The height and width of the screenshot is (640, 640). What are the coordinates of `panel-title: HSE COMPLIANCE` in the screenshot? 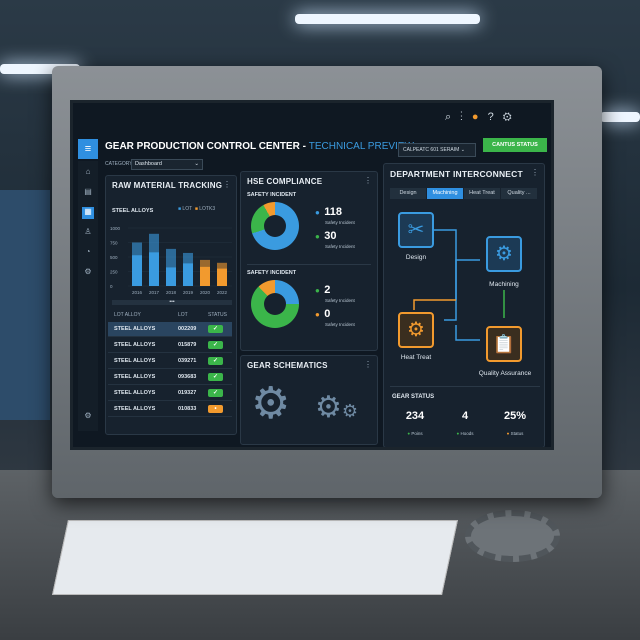 It's located at (285, 181).